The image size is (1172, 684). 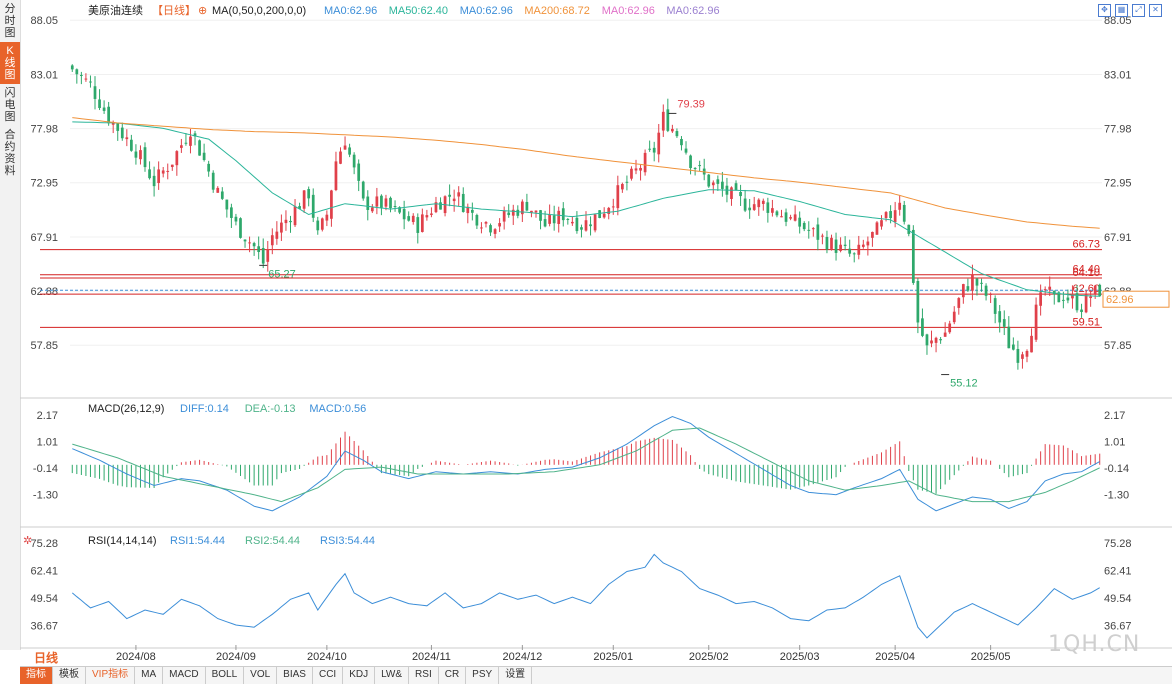 I want to click on expand-icon: ⤢, so click(x=1138, y=10).